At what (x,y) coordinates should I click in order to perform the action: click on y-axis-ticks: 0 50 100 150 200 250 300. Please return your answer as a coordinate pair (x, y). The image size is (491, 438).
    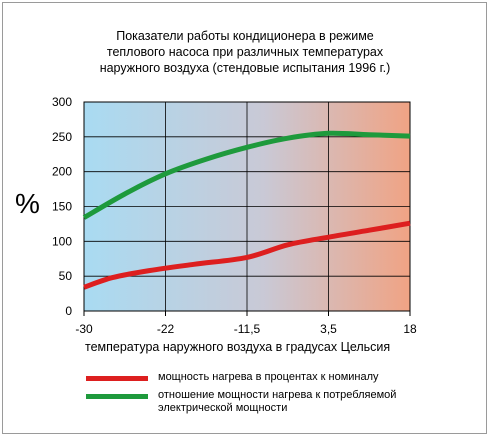
    Looking at the image, I should click on (62, 206).